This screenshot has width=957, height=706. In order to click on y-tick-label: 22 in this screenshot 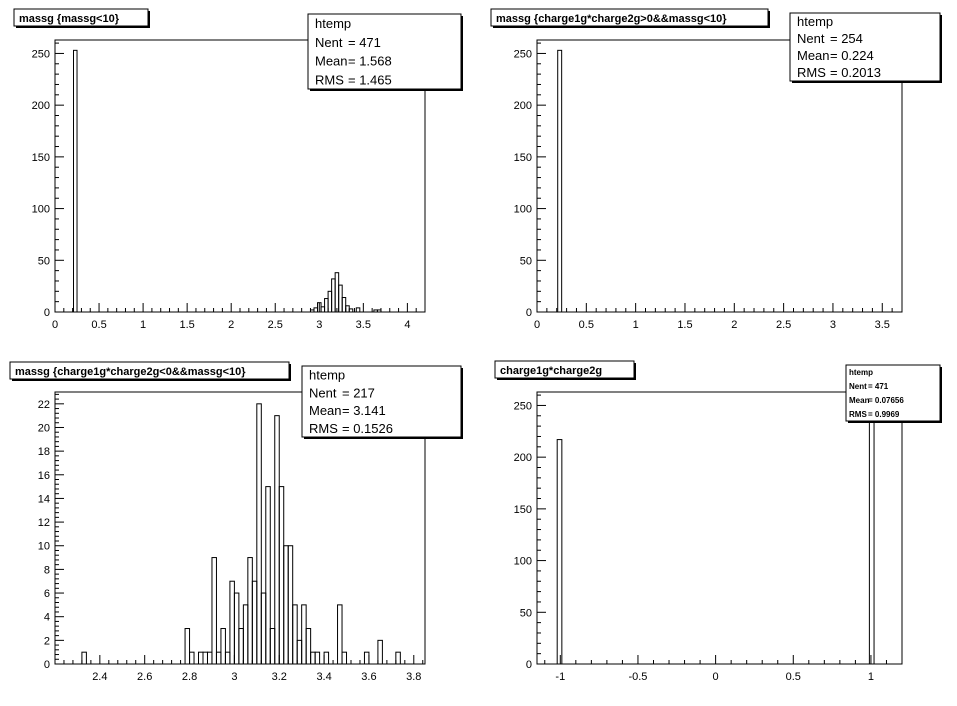, I will do `click(44, 405)`.